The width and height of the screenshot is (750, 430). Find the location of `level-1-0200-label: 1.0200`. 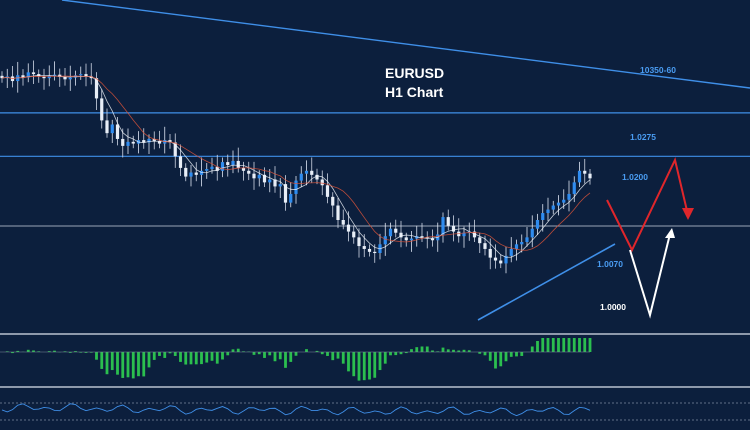

level-1-0200-label: 1.0200 is located at coordinates (635, 177).